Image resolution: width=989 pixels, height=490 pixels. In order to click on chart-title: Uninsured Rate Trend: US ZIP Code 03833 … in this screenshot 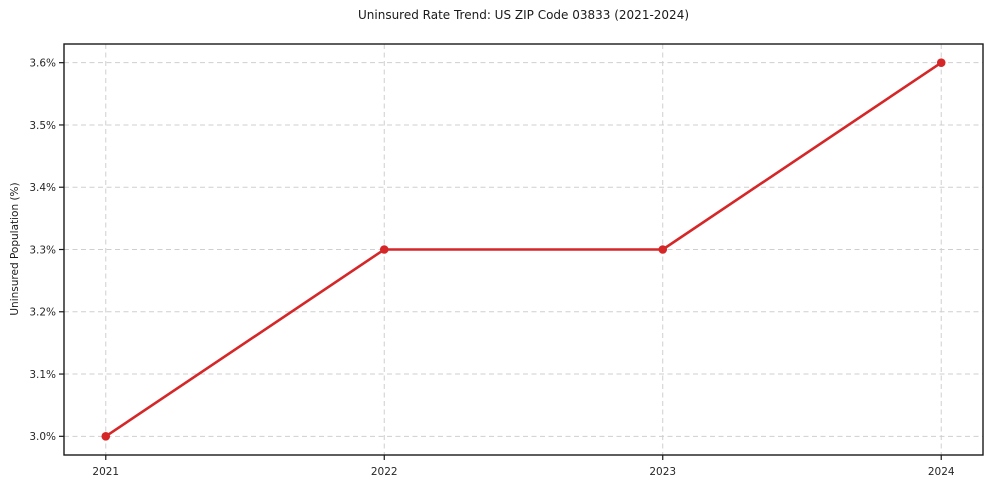, I will do `click(523, 15)`.